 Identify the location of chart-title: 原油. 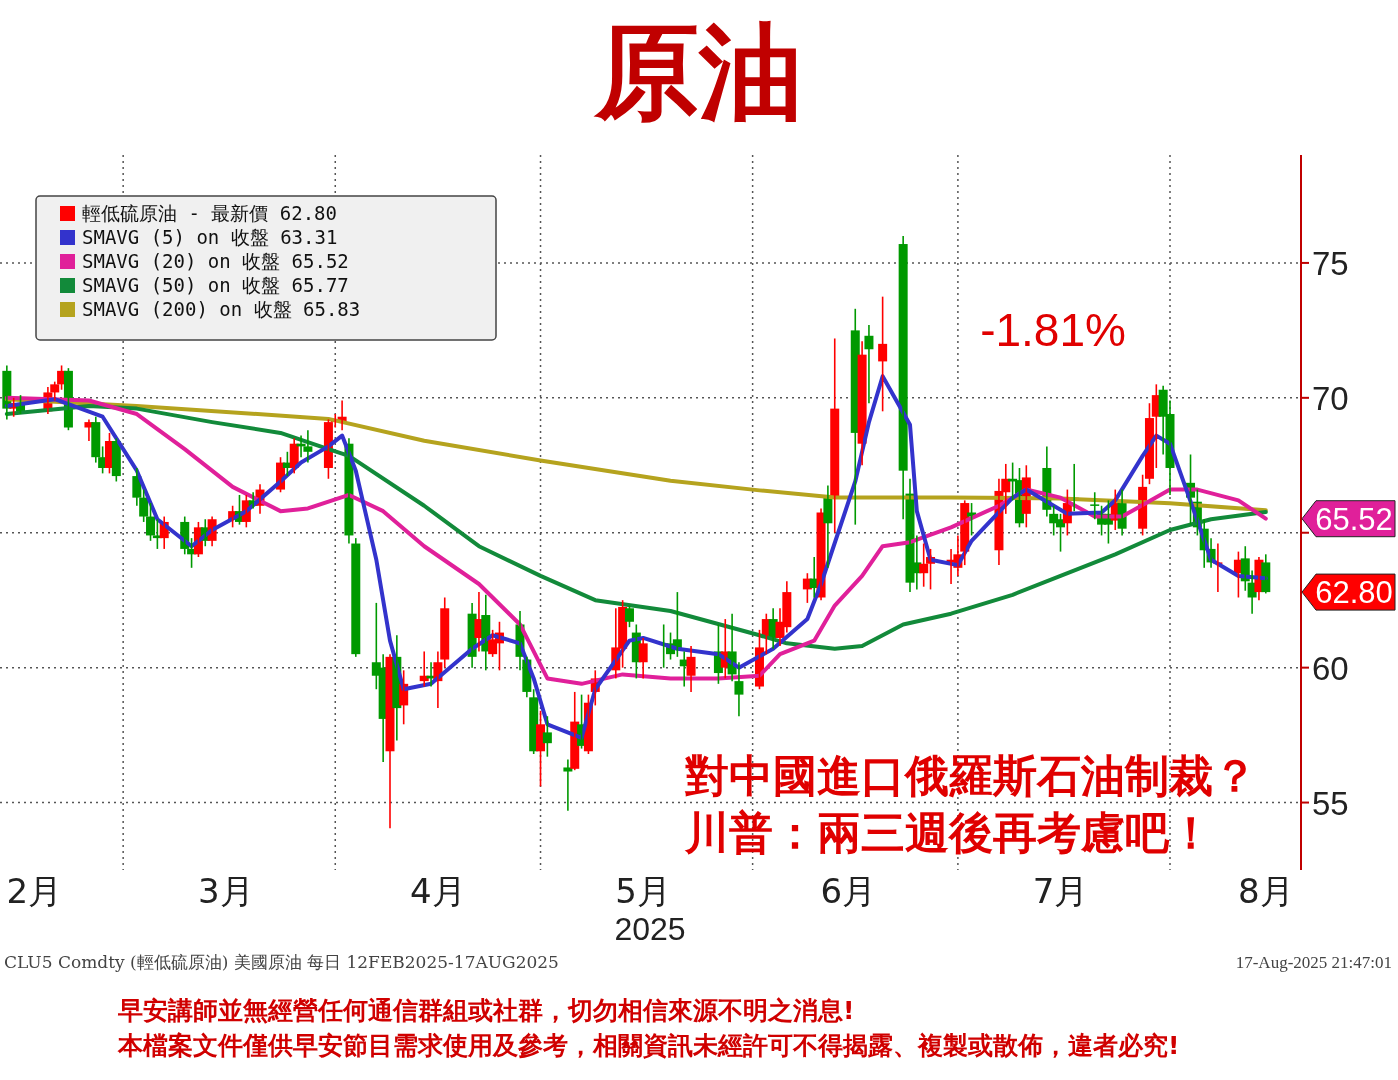
(698, 72).